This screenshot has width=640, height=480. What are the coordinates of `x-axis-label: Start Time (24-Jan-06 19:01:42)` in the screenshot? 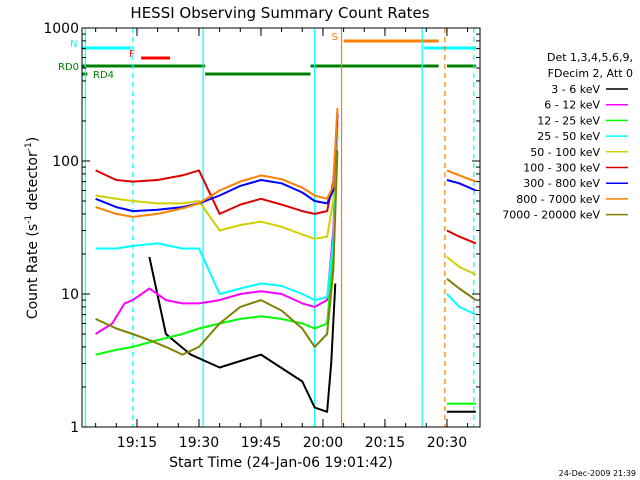 It's located at (281, 463).